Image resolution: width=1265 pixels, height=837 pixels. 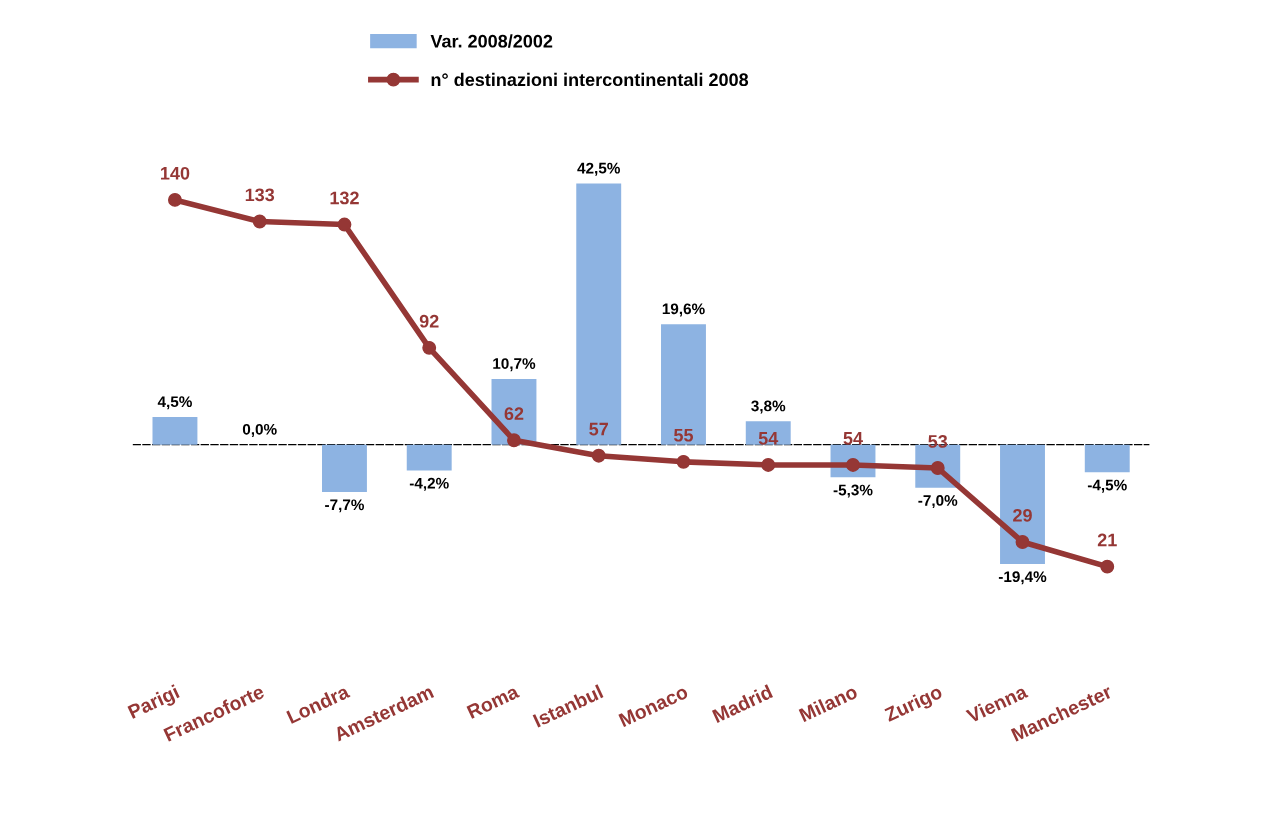 What do you see at coordinates (598, 169) in the screenshot?
I see `data-label: 42,5%` at bounding box center [598, 169].